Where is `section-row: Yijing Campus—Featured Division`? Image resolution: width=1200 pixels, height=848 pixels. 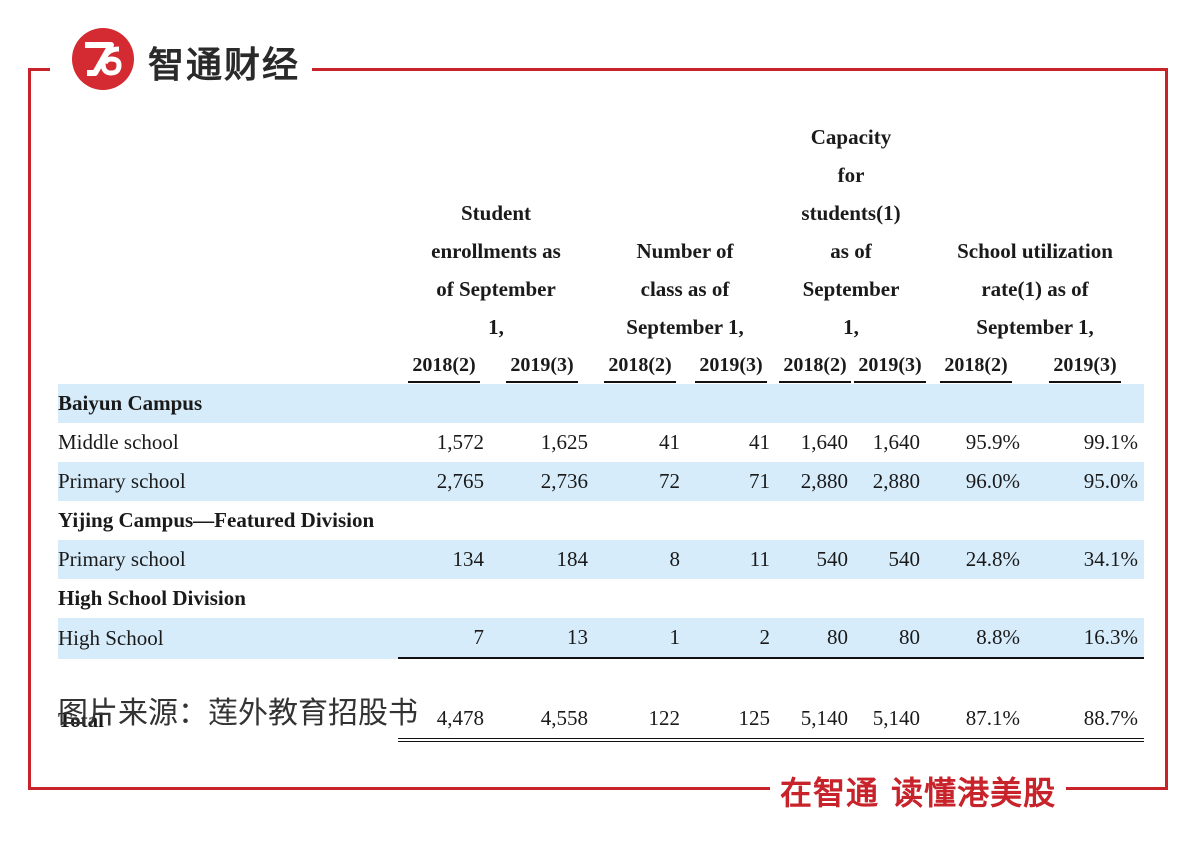
section-row: Yijing Campus—Featured Division is located at coordinates (601, 520).